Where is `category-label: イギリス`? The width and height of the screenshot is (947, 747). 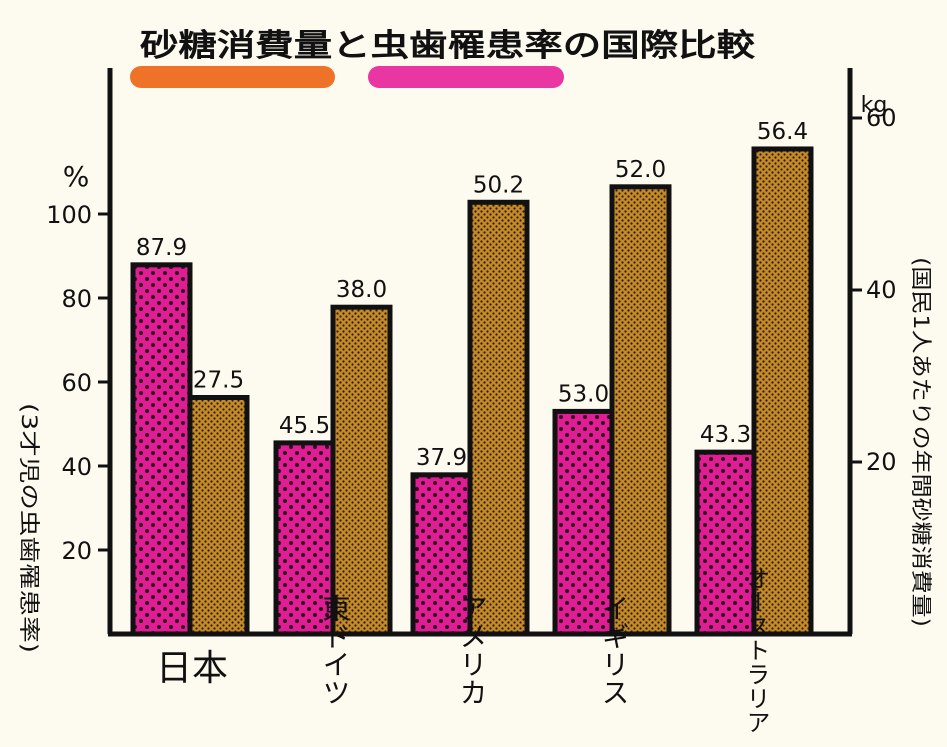
category-label: イギリス is located at coordinates (614, 650).